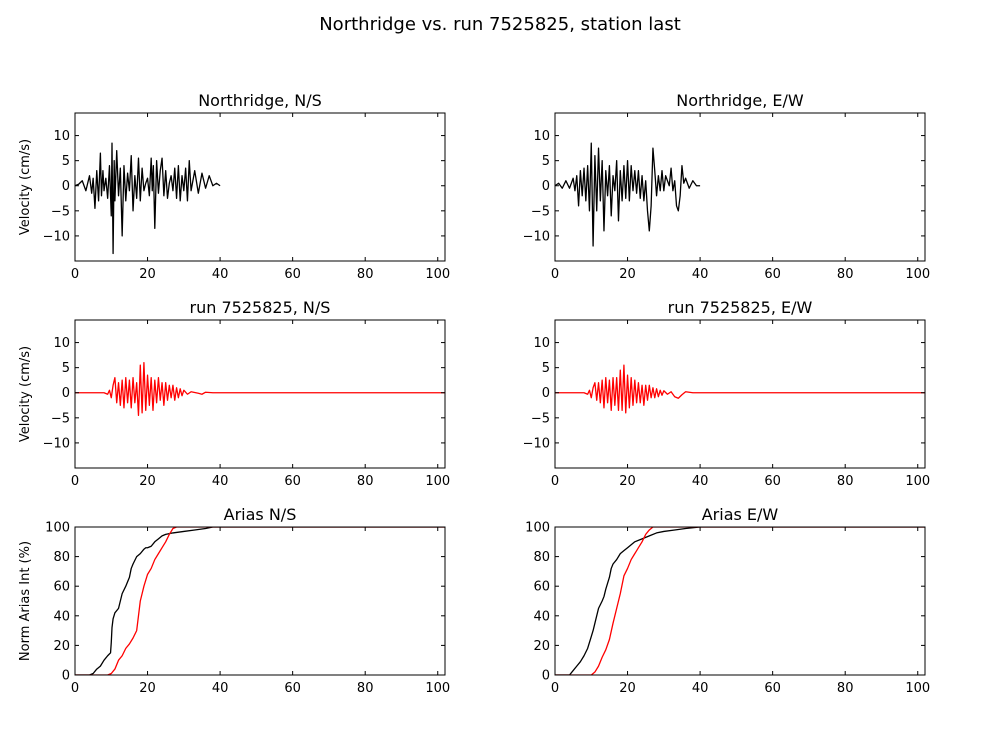 The height and width of the screenshot is (750, 1000). What do you see at coordinates (740, 514) in the screenshot?
I see `panel-title: Arias E/W` at bounding box center [740, 514].